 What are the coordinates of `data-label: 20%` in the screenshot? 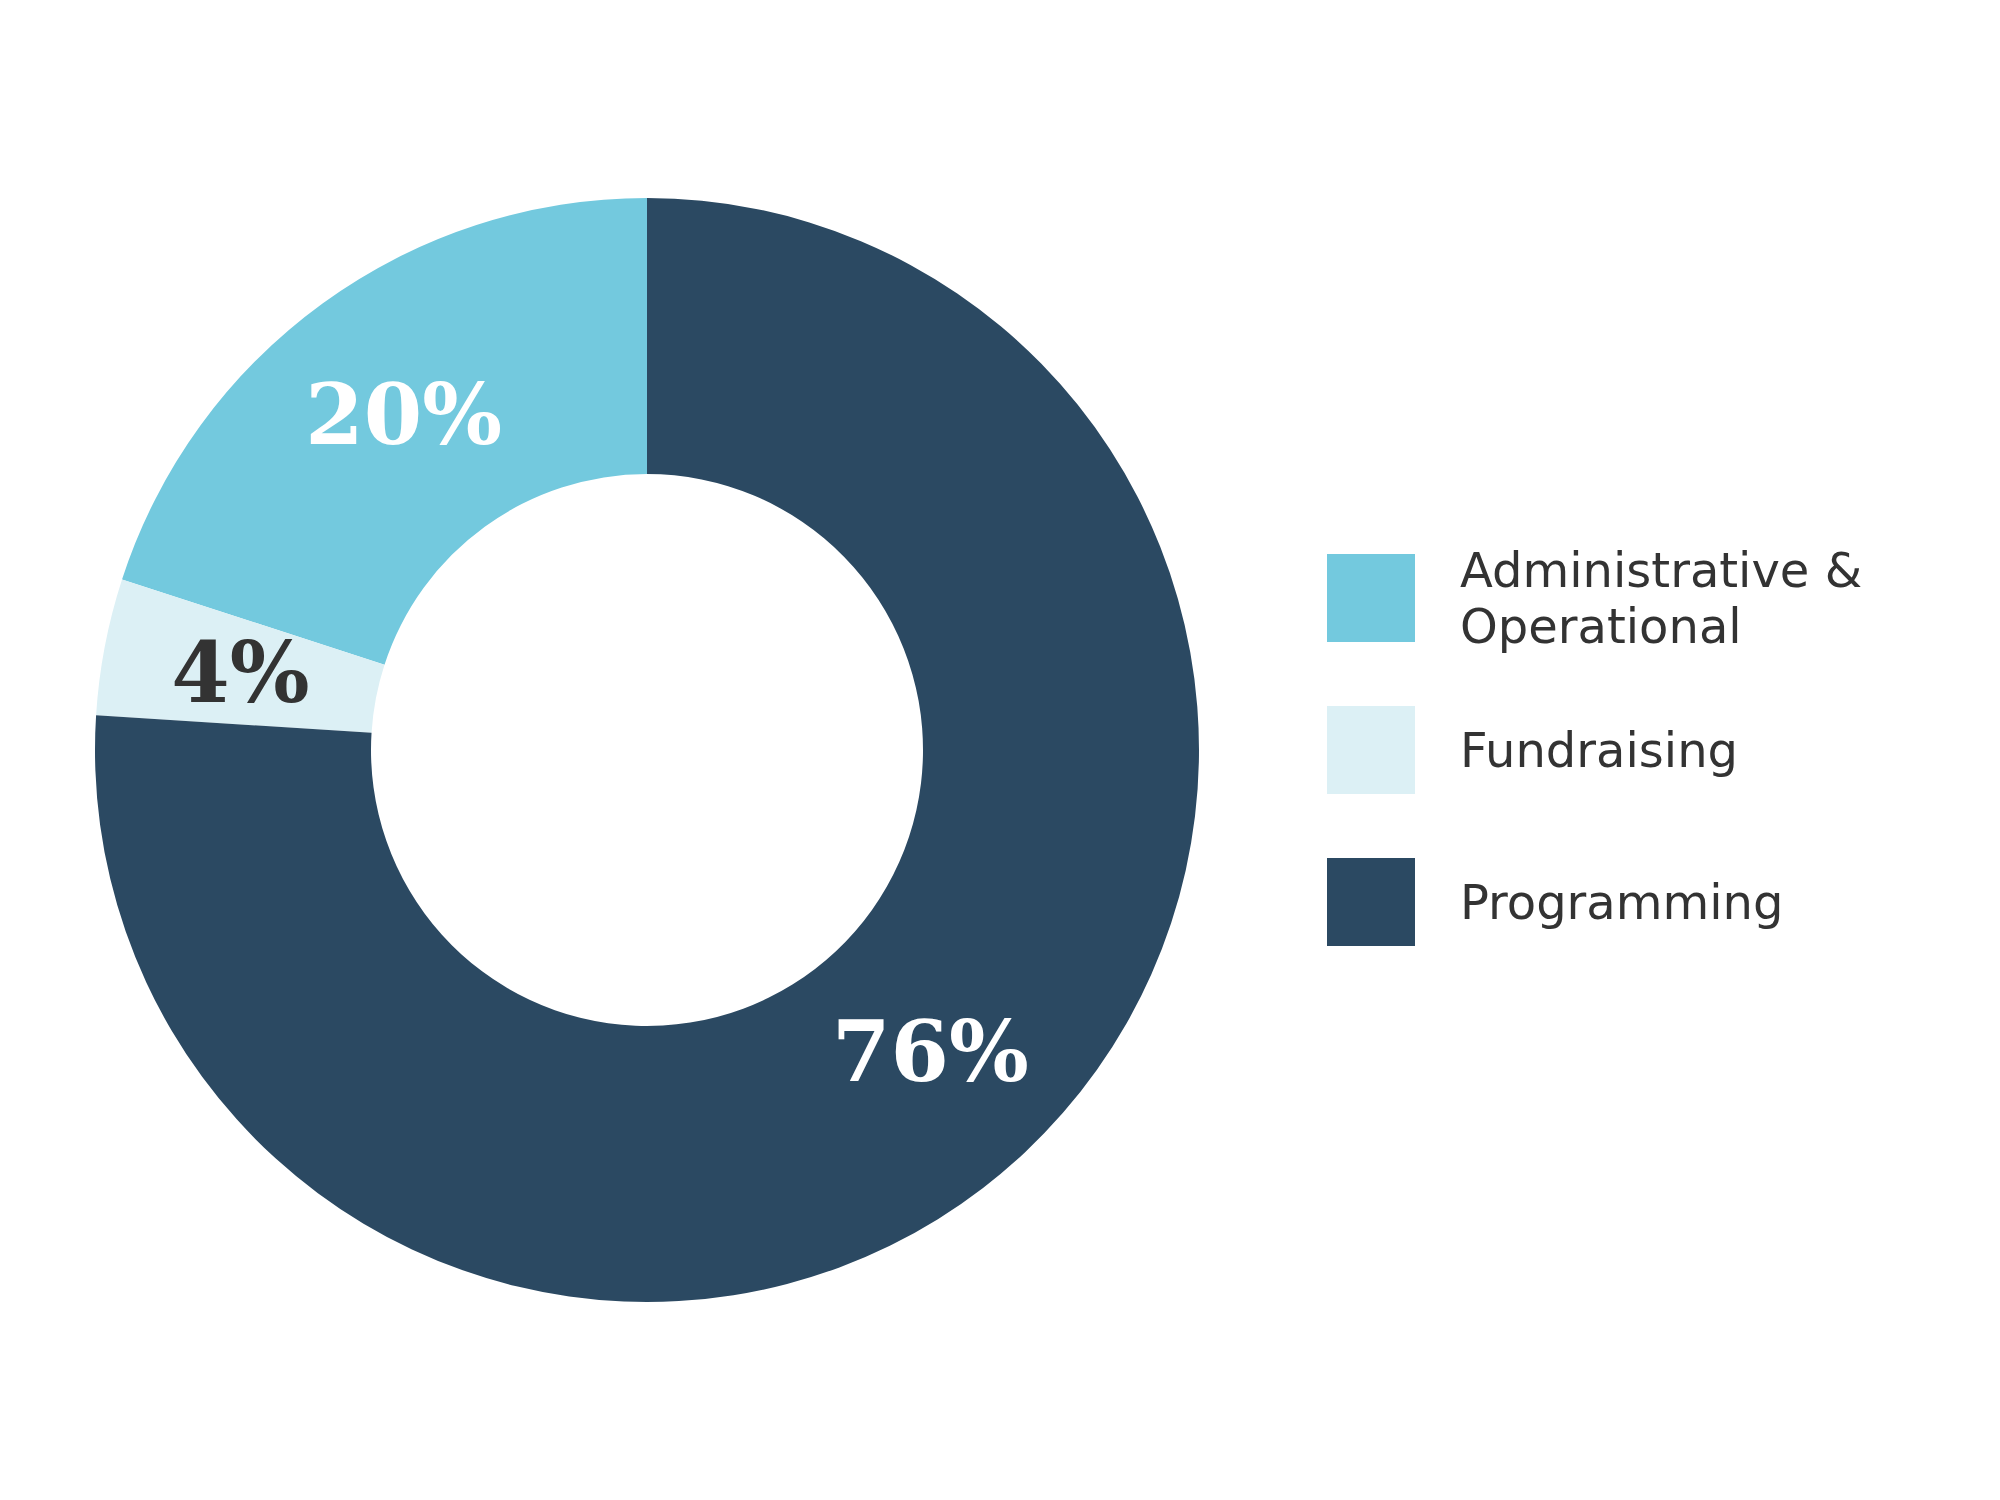 It's located at (404, 415).